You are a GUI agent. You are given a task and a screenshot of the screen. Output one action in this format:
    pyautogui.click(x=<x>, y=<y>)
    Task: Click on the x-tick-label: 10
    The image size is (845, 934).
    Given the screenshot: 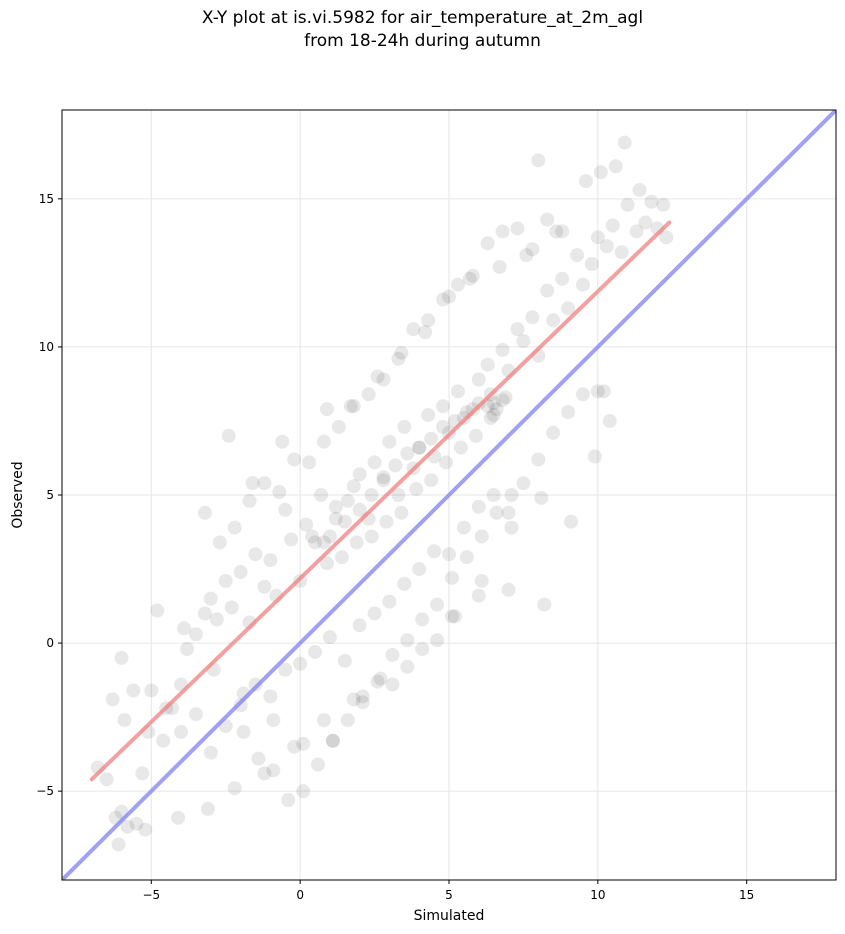 What is the action you would take?
    pyautogui.click(x=597, y=895)
    